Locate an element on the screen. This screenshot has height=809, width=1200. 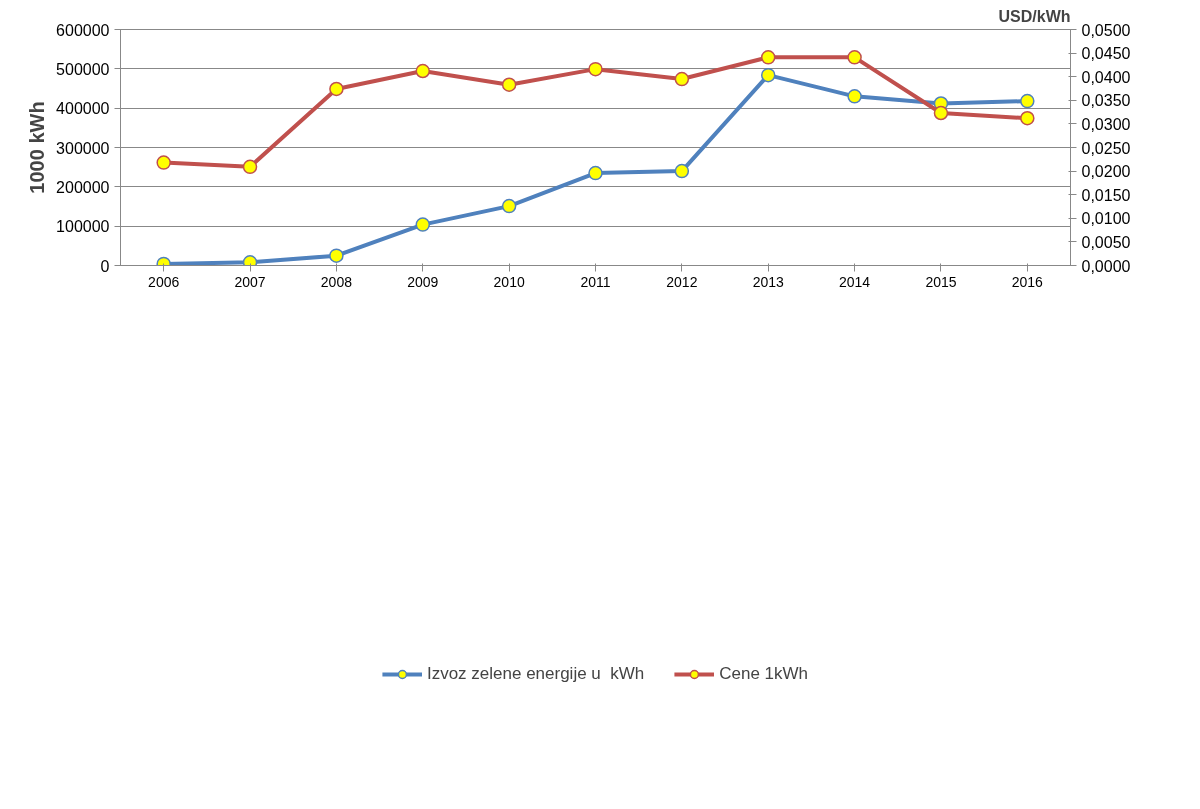
x-tick-label: 2006 is located at coordinates (164, 281).